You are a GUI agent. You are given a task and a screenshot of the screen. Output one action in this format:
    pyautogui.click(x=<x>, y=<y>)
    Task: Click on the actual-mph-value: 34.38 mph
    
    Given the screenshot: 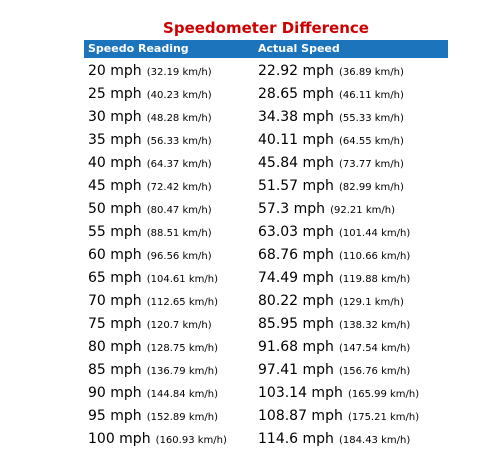 What is the action you would take?
    pyautogui.click(x=296, y=117)
    